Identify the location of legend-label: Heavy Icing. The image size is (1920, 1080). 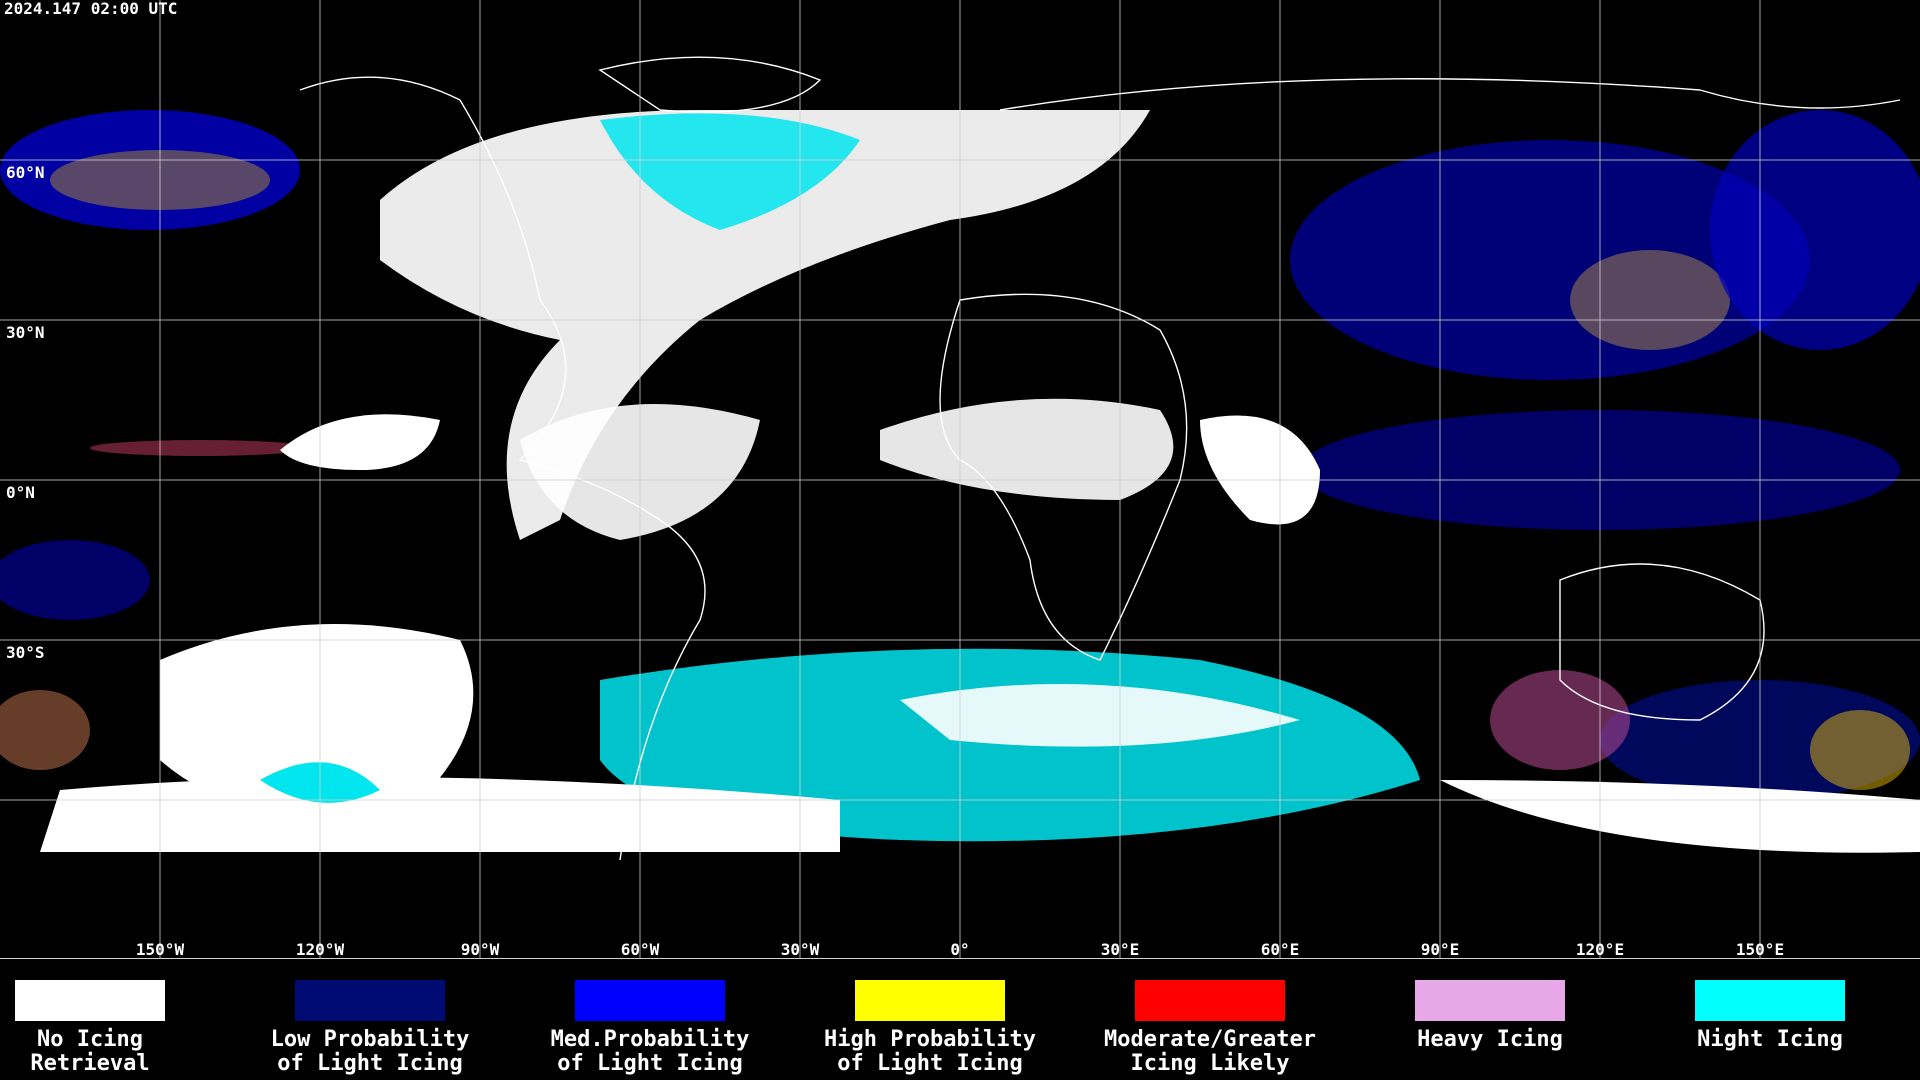
(1490, 1039).